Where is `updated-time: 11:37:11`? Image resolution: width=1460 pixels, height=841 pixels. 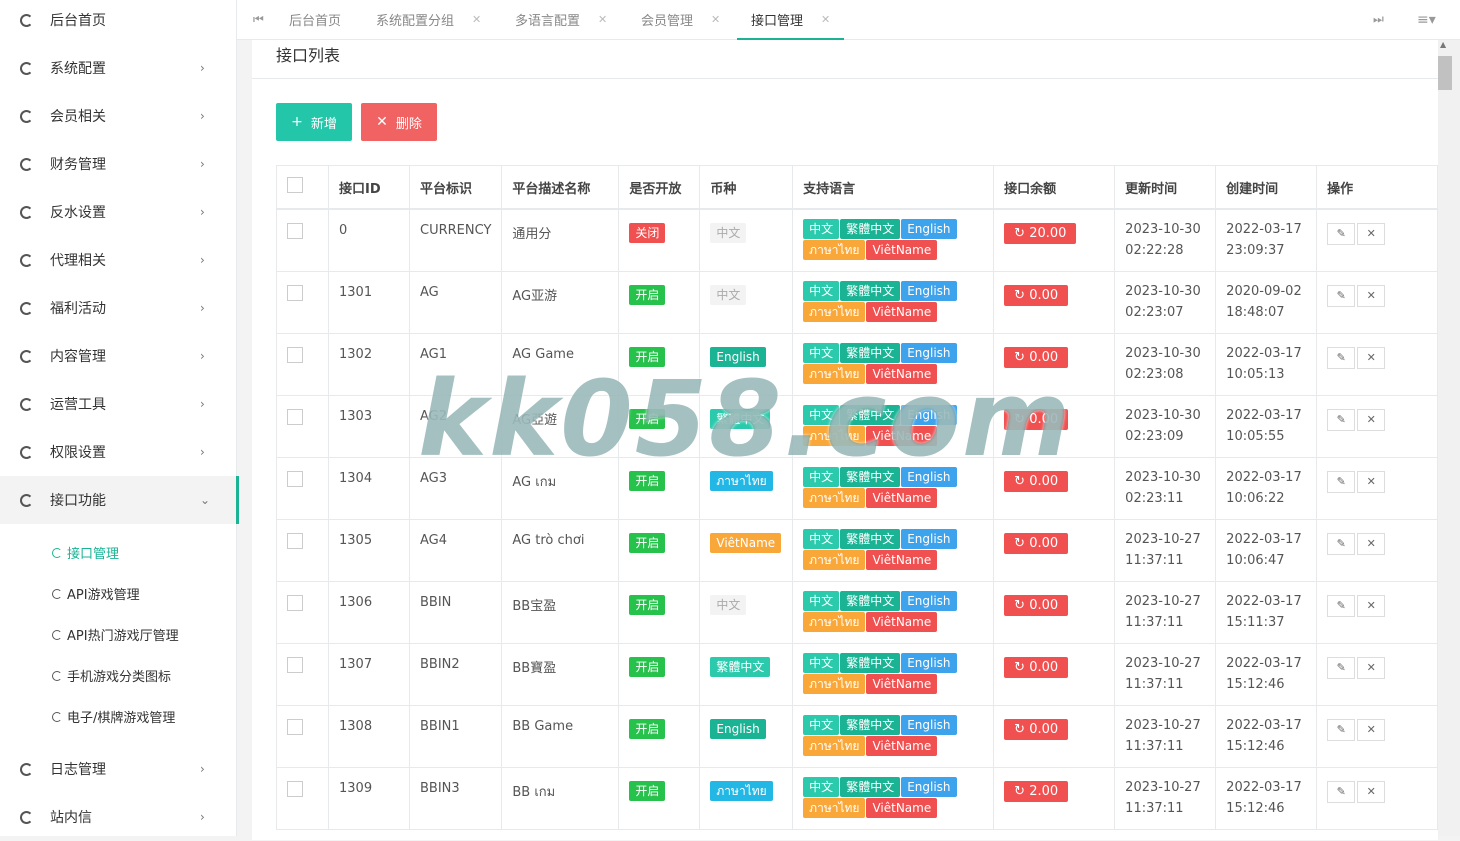 updated-time: 11:37:11 is located at coordinates (1154, 560).